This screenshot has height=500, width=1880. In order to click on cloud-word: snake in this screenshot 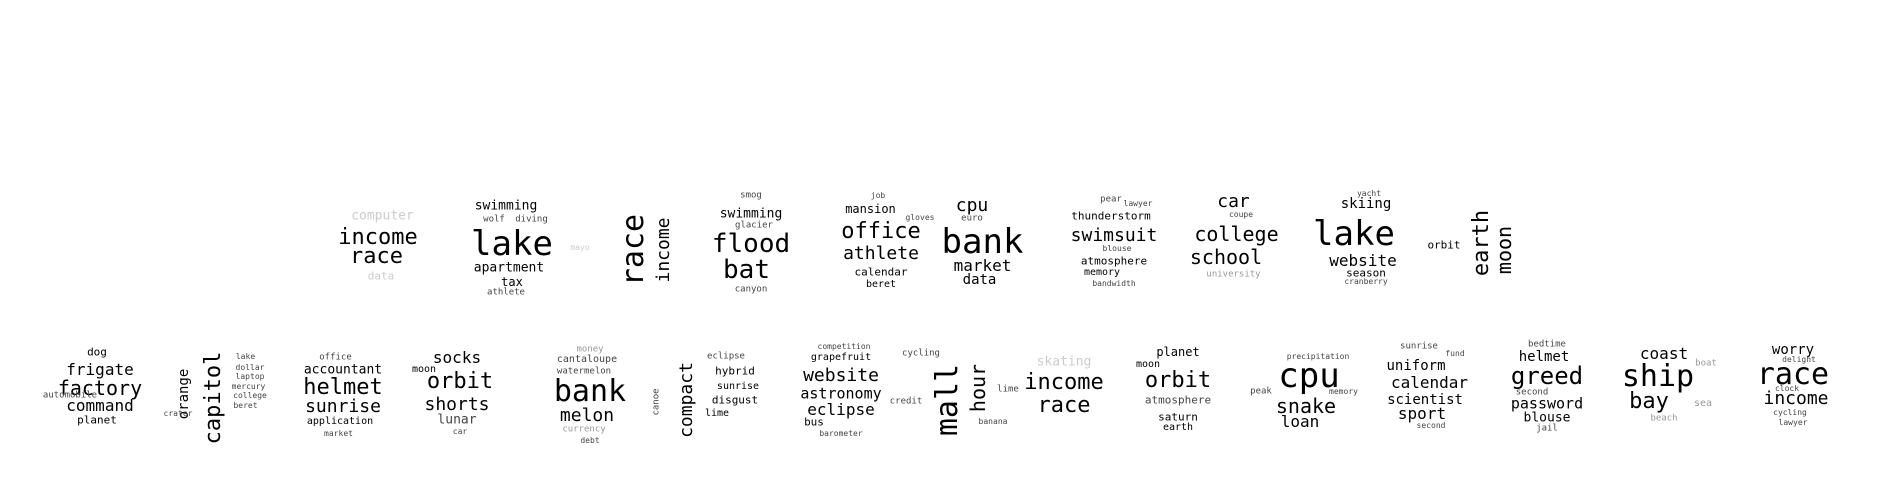, I will do `click(1306, 406)`.